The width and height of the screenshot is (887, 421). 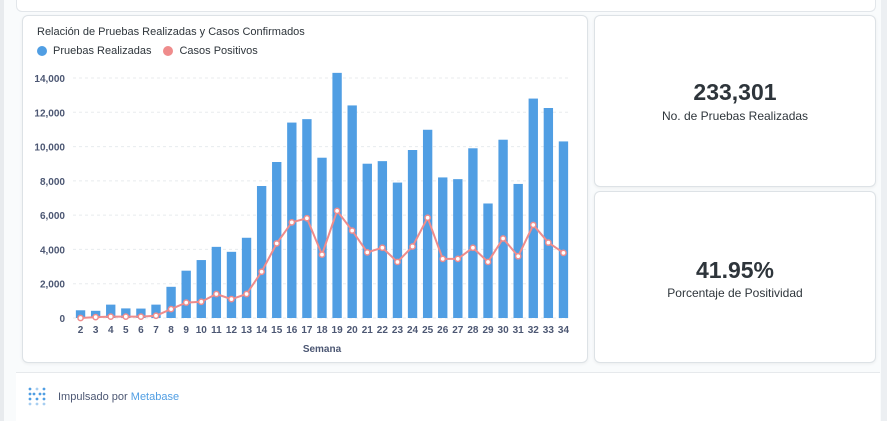 I want to click on x-tick-label: 4, so click(x=111, y=330).